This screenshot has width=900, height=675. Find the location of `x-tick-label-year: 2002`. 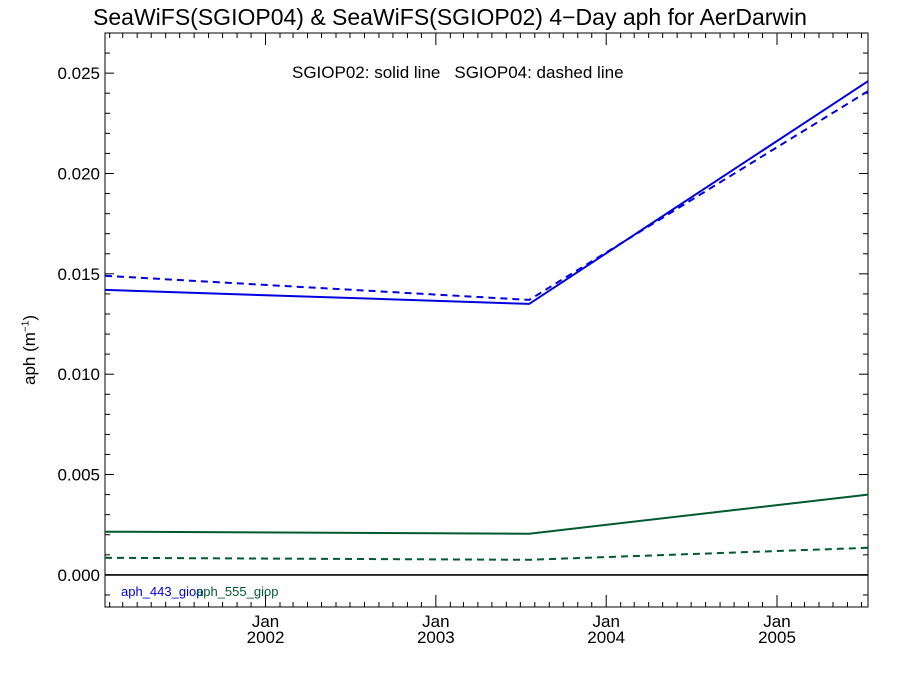

x-tick-label-year: 2002 is located at coordinates (266, 637).